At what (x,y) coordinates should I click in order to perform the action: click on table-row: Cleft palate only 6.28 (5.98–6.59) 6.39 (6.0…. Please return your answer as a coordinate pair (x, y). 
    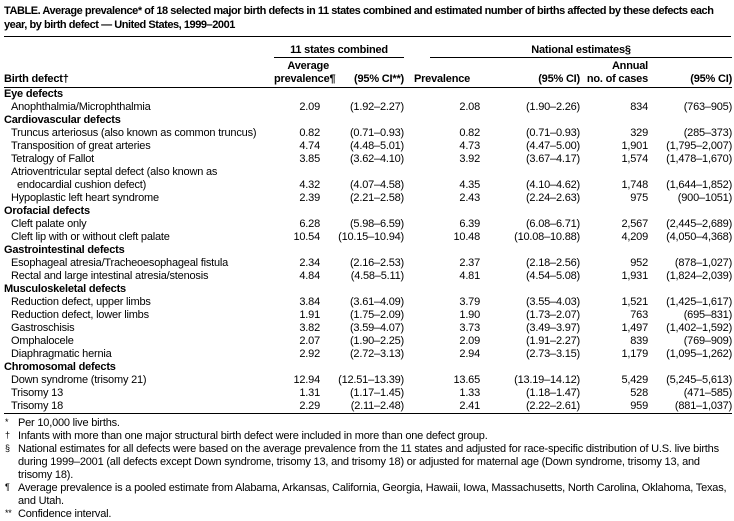
    Looking at the image, I should click on (368, 224).